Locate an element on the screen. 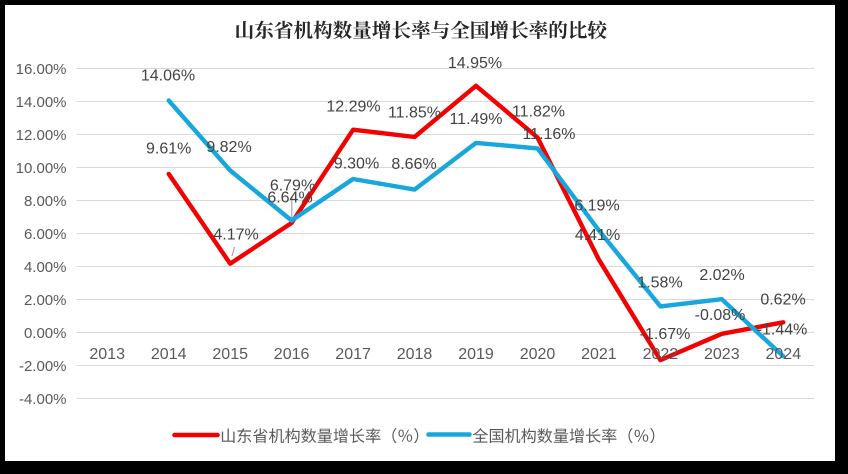 Image resolution: width=848 pixels, height=474 pixels. svg-text: 1.58% is located at coordinates (659, 283).